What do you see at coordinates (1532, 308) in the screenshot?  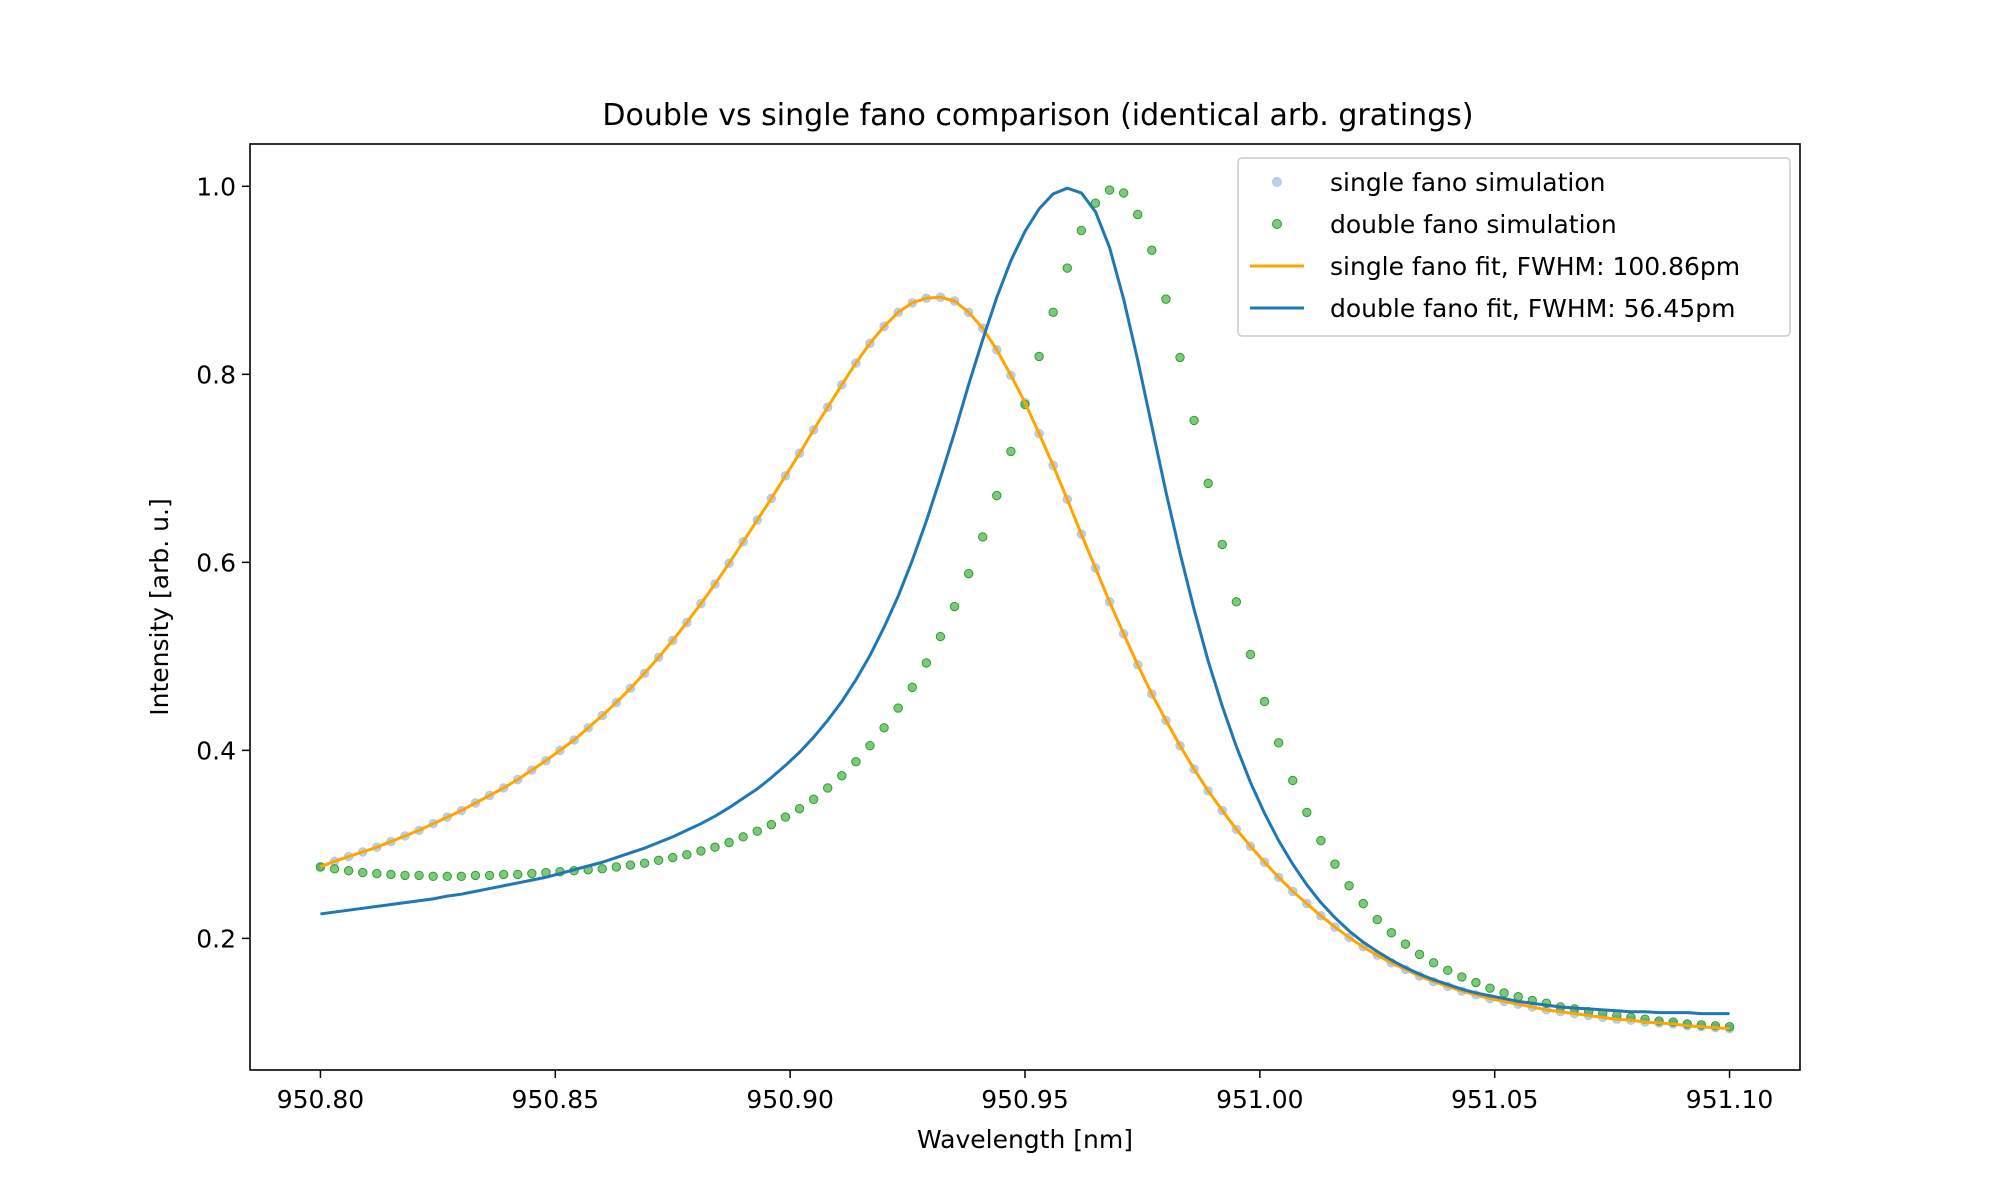 I see `legend-label: double fano fit, FWHM: 56.45pm` at bounding box center [1532, 308].